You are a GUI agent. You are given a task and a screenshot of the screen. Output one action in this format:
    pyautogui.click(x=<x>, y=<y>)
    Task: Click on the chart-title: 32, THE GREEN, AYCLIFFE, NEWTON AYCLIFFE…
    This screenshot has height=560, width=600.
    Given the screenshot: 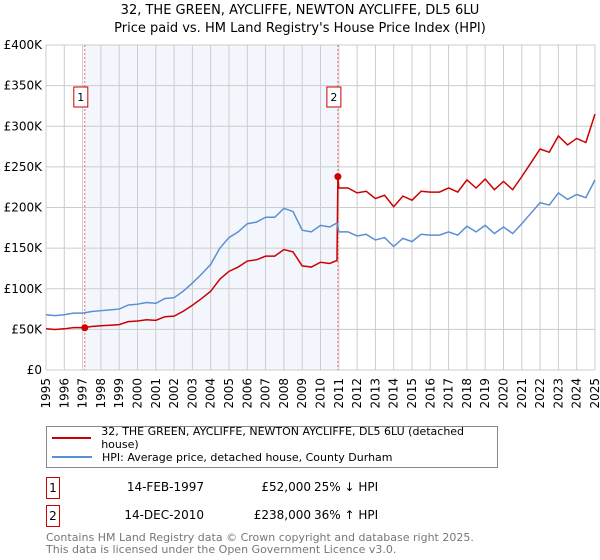 What is the action you would take?
    pyautogui.click(x=300, y=10)
    